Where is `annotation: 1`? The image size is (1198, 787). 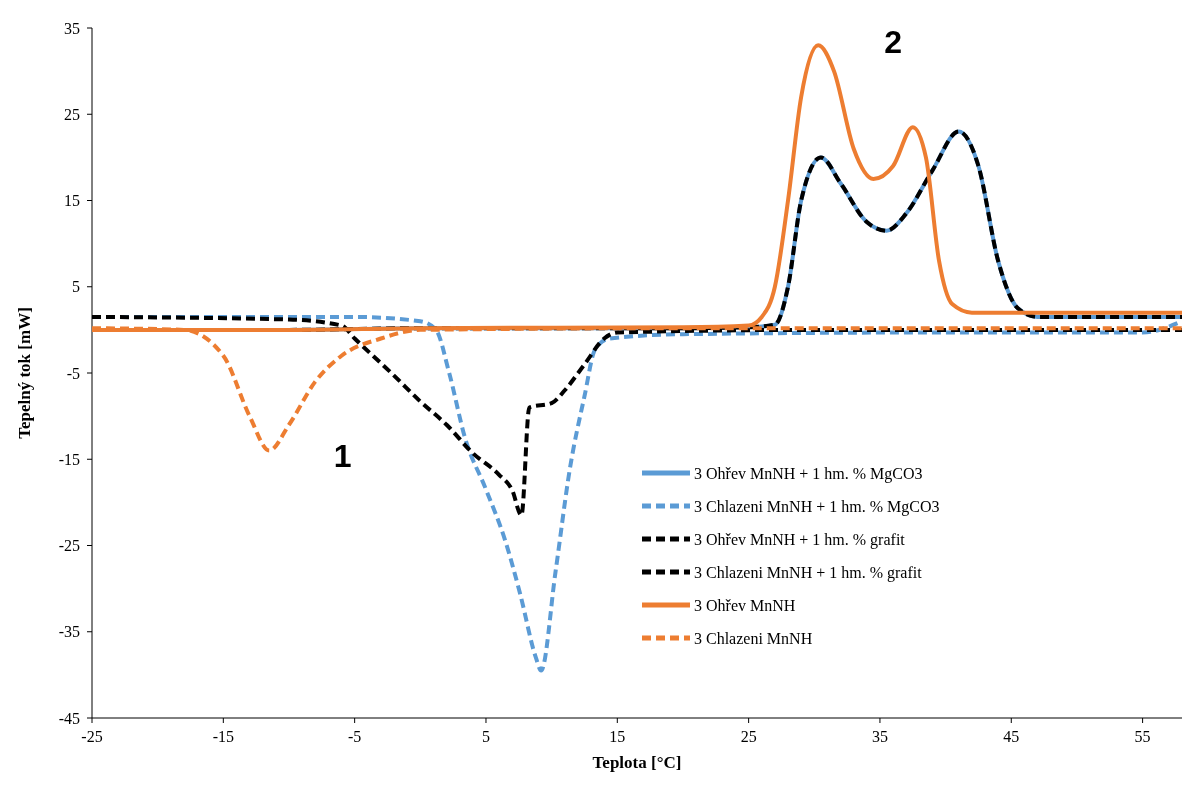 annotation: 1 is located at coordinates (342, 456).